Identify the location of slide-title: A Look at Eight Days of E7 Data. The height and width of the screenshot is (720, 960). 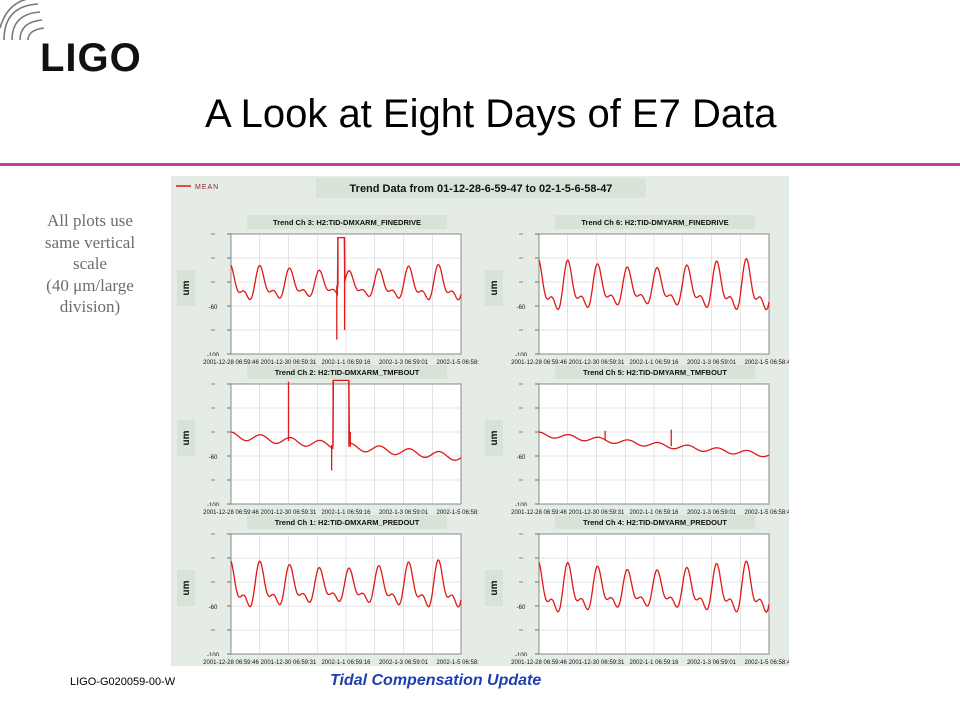
(491, 114).